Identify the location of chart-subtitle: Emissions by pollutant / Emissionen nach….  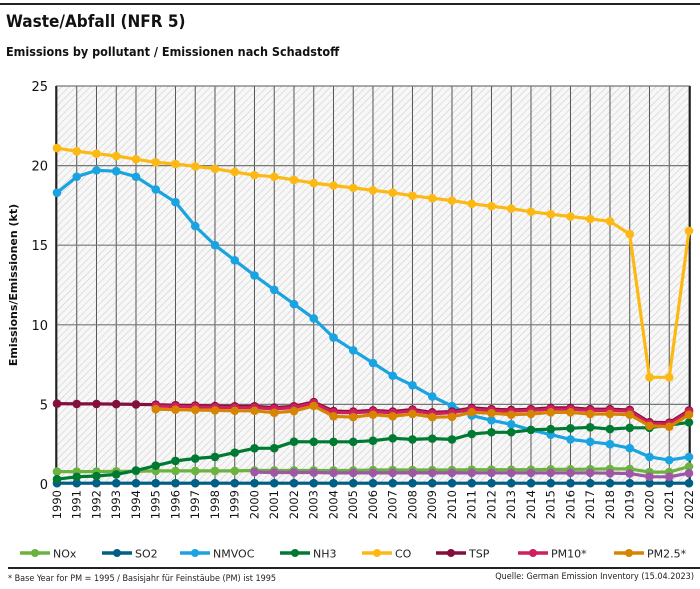
(173, 51).